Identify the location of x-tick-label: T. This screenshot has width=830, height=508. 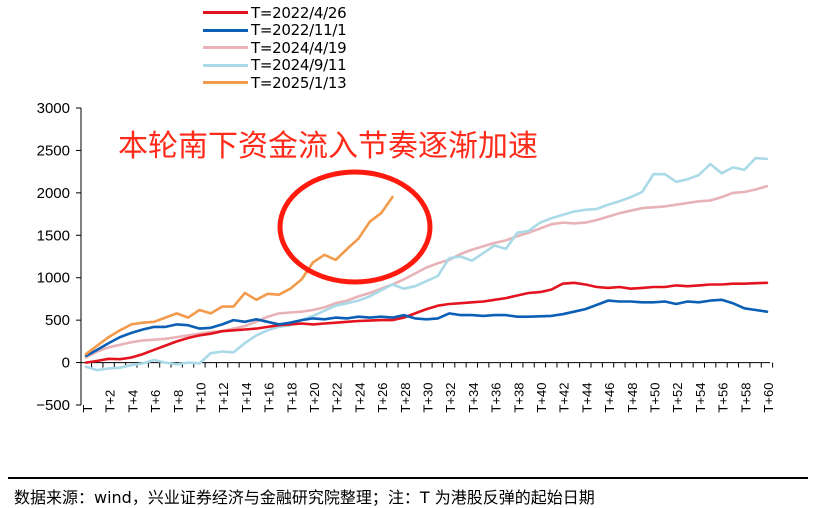
(87, 409).